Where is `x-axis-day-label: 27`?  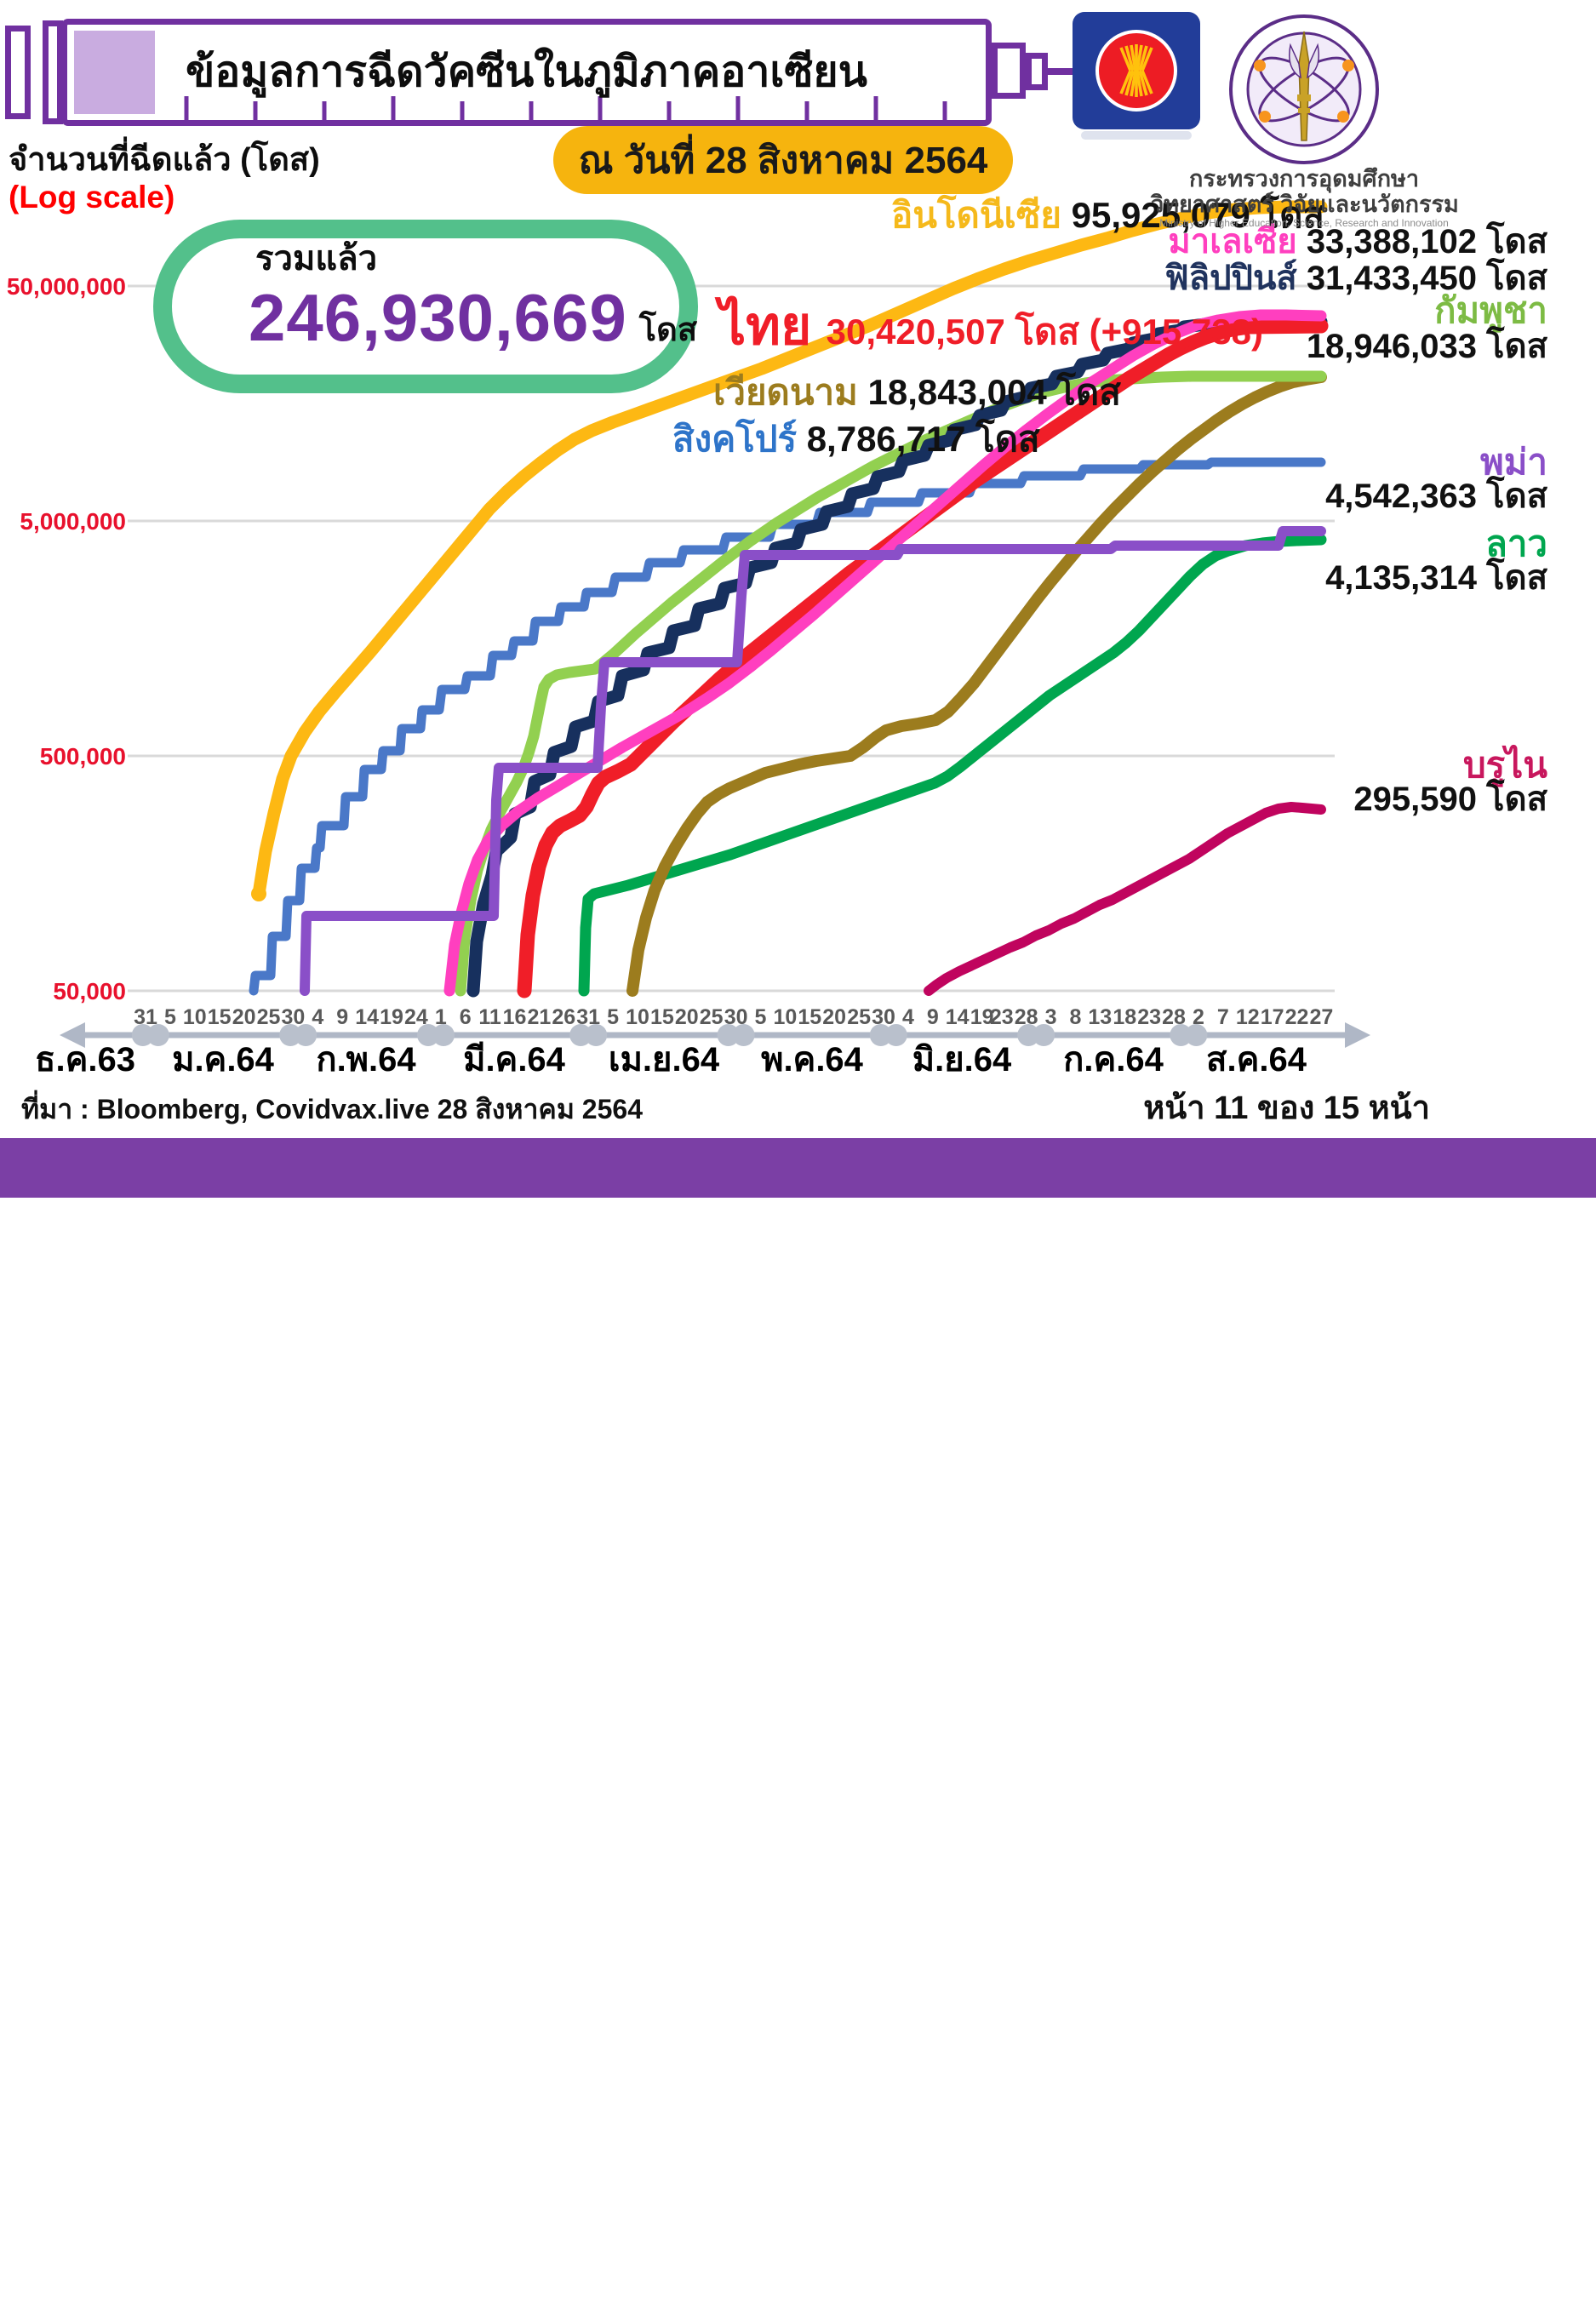 x-axis-day-label: 27 is located at coordinates (1322, 1017).